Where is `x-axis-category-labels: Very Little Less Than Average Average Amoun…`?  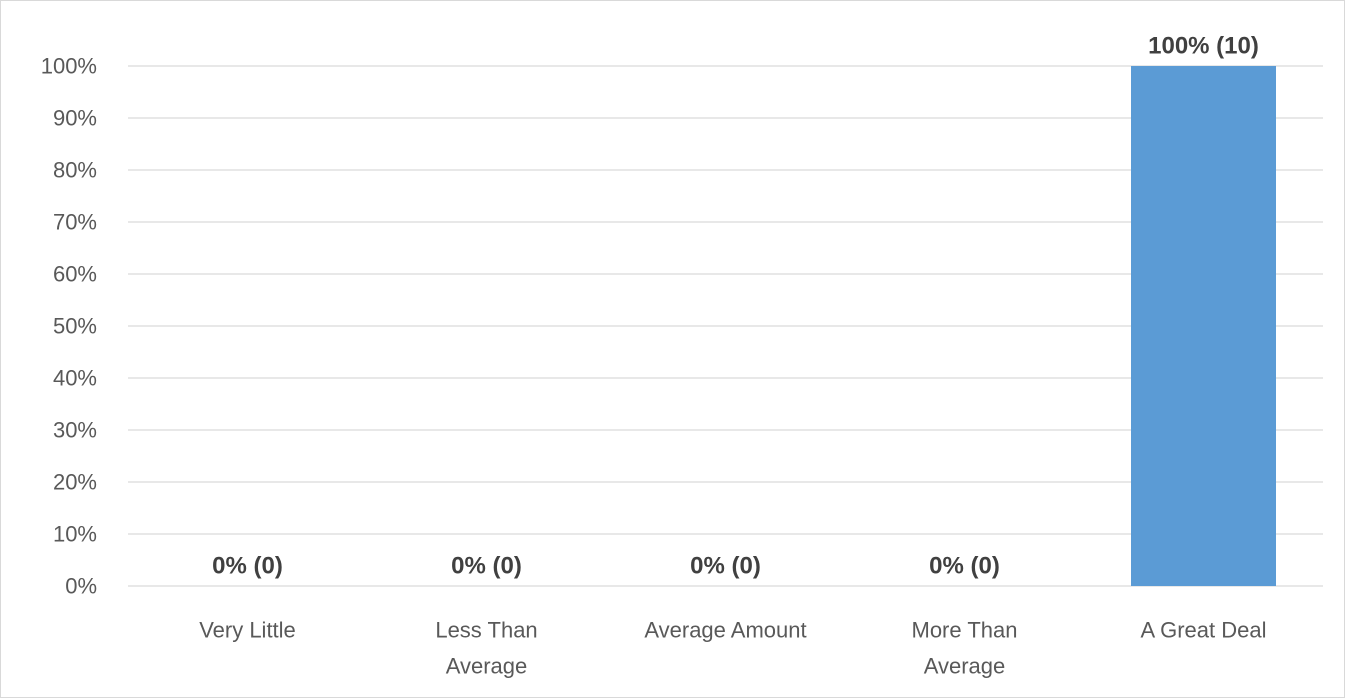
x-axis-category-labels: Very Little Less Than Average Average Amoun… is located at coordinates (732, 648).